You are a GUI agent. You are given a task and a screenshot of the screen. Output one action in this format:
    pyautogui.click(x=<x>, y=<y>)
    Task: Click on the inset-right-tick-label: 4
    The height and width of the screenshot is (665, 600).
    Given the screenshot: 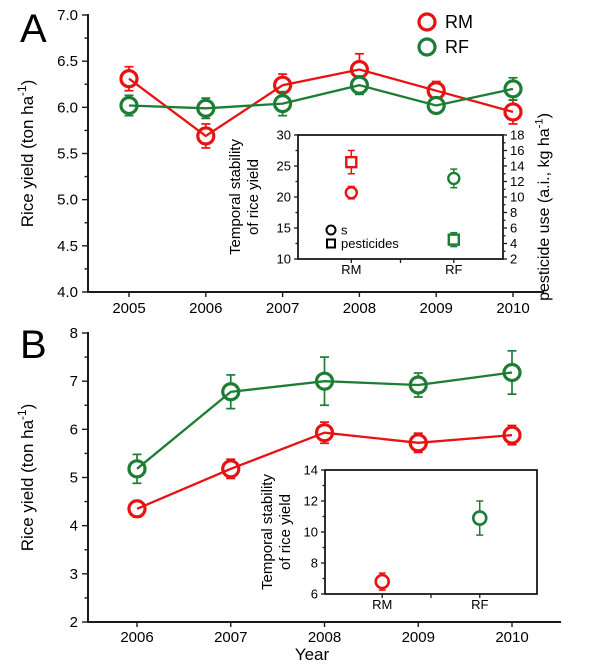 What is the action you would take?
    pyautogui.click(x=513, y=243)
    